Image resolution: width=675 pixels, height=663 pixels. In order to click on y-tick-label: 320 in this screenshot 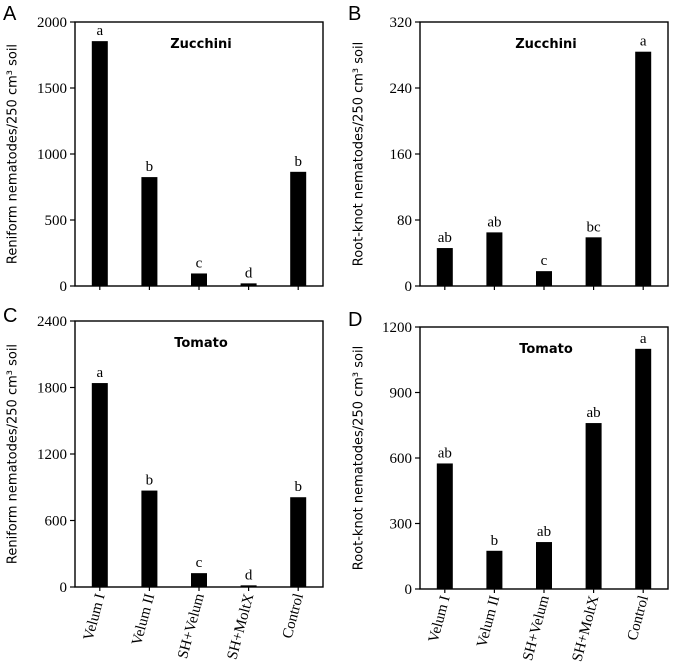, I will do `click(401, 23)`.